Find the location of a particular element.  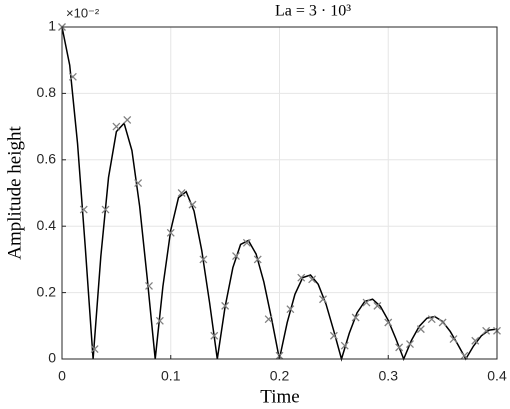

x-tick-label: 0.3 is located at coordinates (389, 376).